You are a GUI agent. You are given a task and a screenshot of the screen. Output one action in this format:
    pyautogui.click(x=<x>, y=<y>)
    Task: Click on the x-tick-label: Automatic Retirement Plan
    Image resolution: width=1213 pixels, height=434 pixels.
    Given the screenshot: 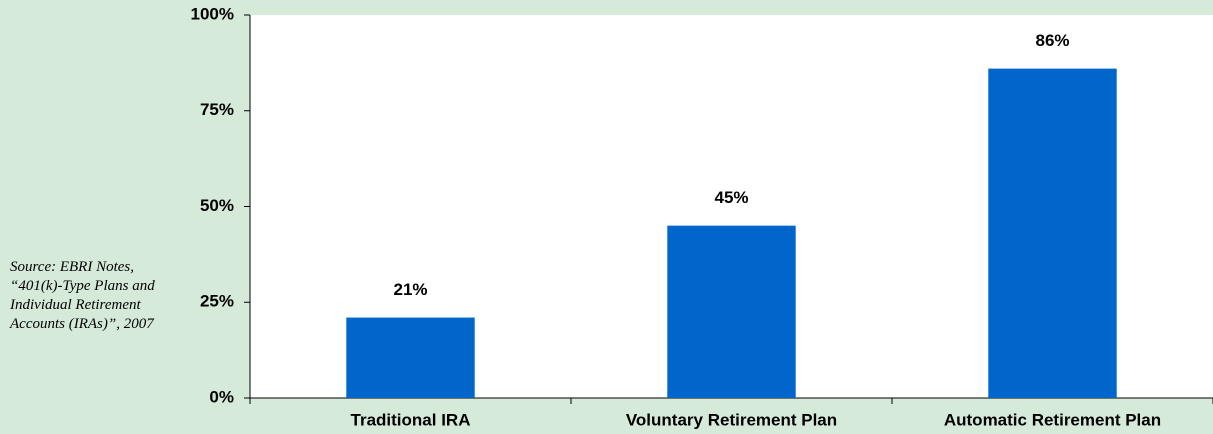 What is the action you would take?
    pyautogui.click(x=1052, y=419)
    